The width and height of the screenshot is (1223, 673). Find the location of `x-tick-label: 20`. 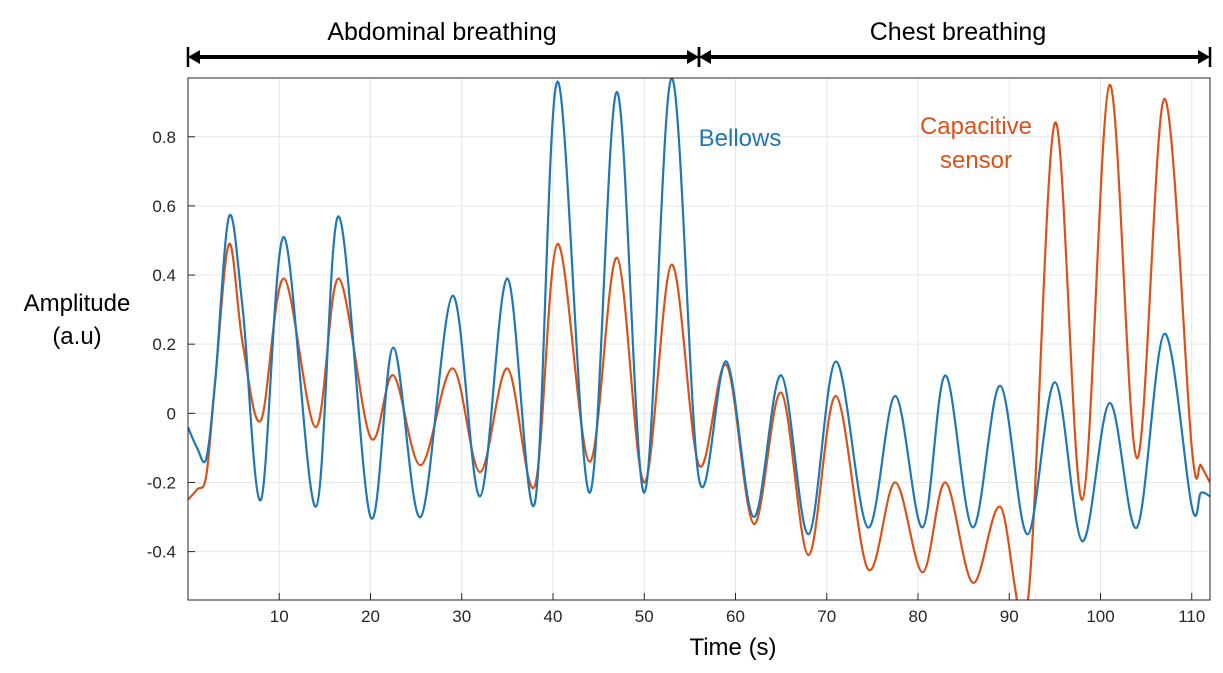

x-tick-label: 20 is located at coordinates (370, 616).